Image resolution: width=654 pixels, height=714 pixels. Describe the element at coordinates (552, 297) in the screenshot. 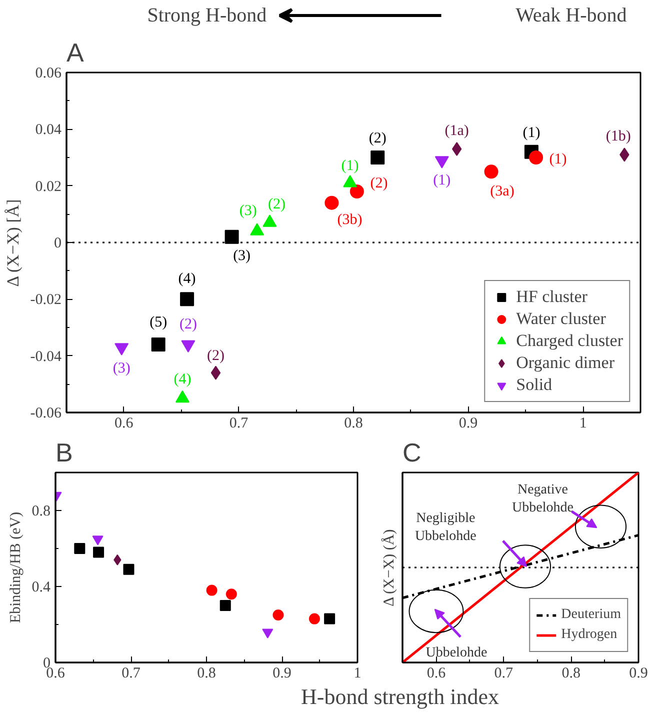

I see `legend-label: HF cluster` at that location.